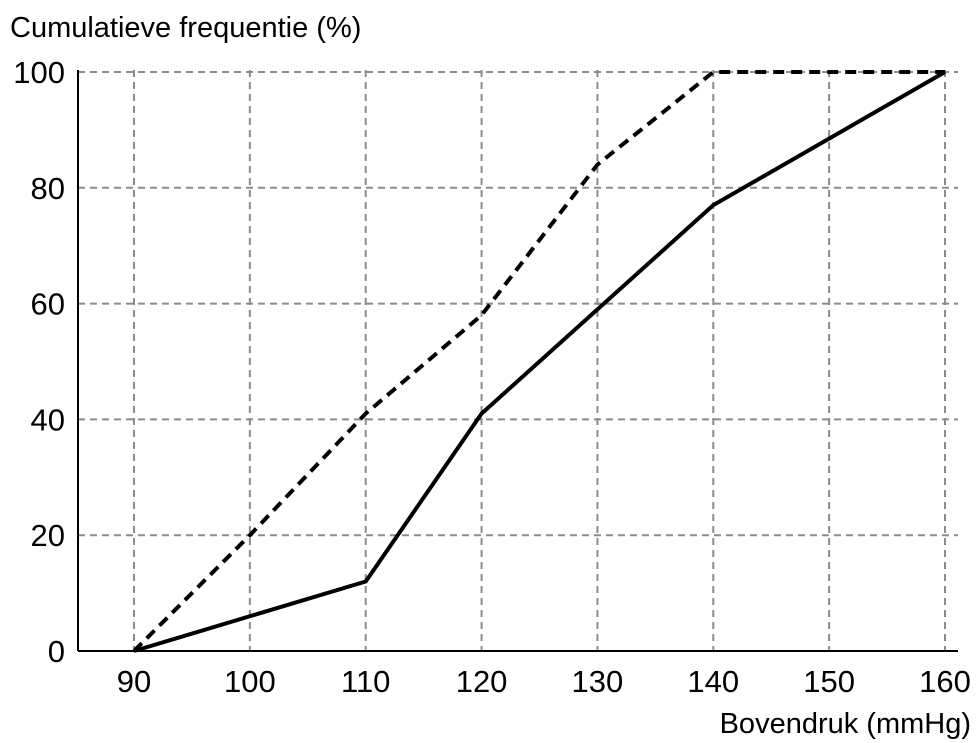  Describe the element at coordinates (48, 188) in the screenshot. I see `y-tick-label: 80` at that location.